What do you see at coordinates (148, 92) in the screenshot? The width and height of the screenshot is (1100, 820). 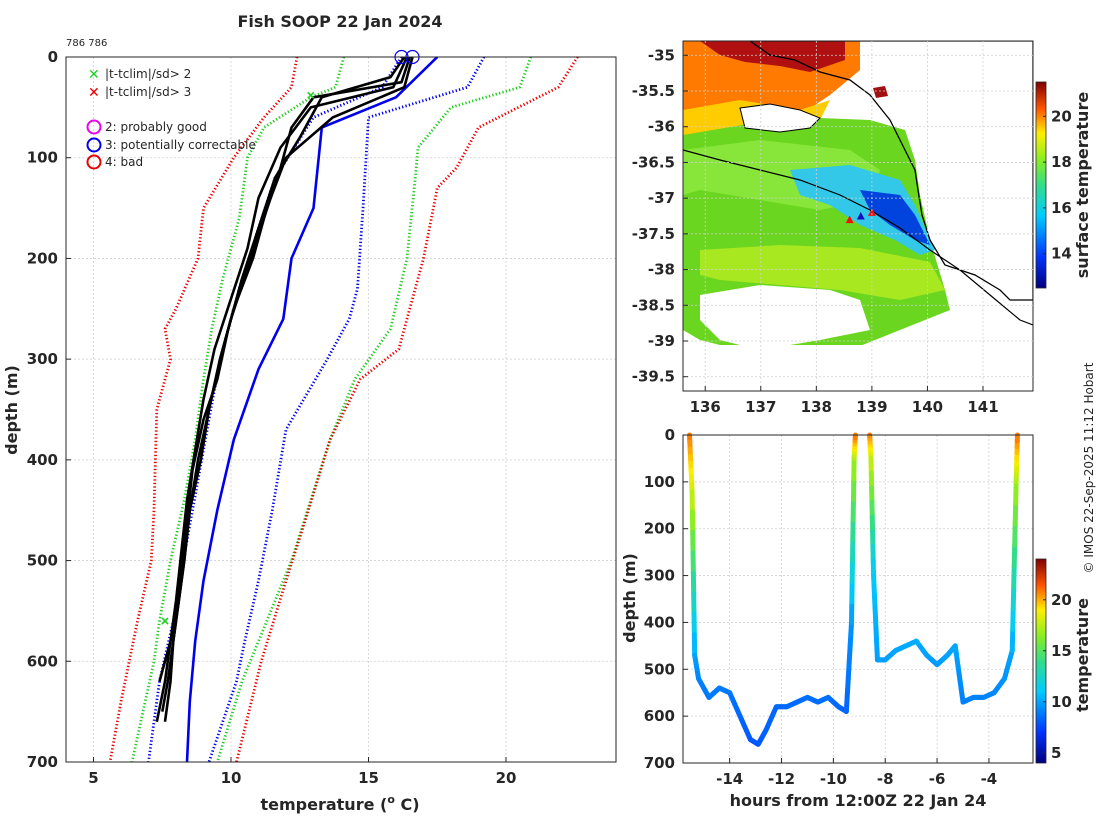 I see `legend-label: |t-tclim|/sd> 3` at bounding box center [148, 92].